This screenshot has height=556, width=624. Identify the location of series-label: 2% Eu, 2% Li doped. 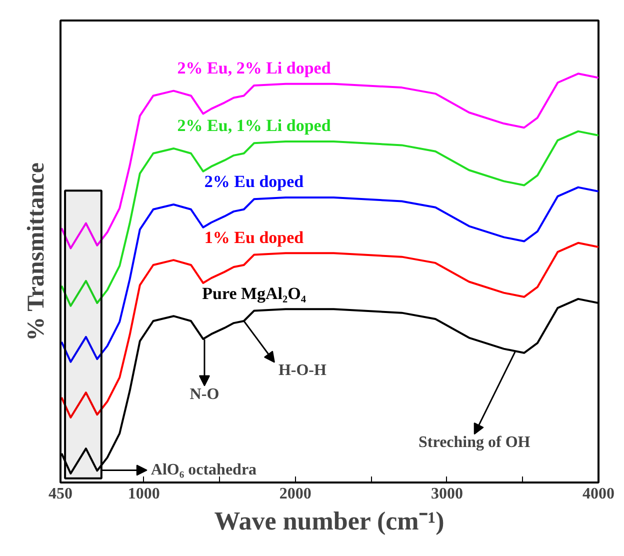
(254, 68).